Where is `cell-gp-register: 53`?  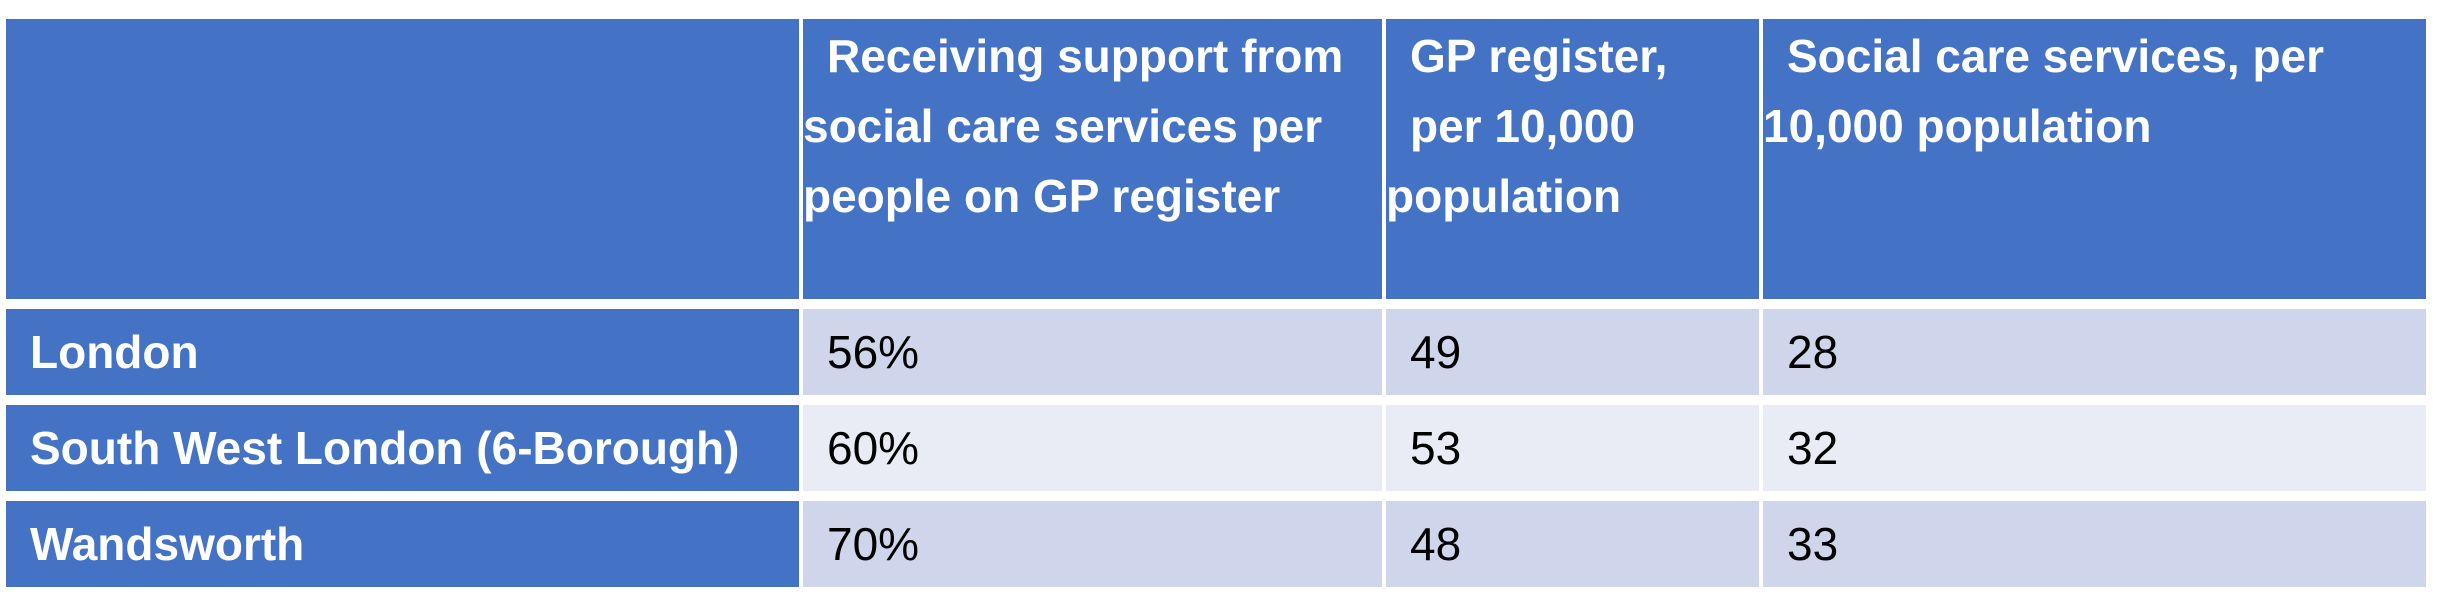
cell-gp-register: 53 is located at coordinates (1570, 445).